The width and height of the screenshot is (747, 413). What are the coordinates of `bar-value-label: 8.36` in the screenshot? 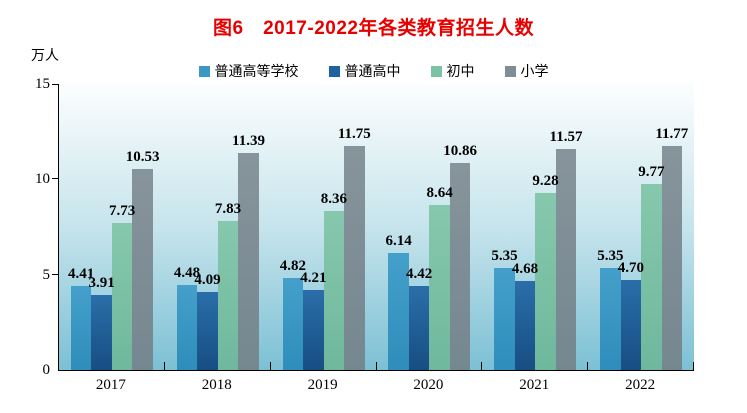 It's located at (333, 198).